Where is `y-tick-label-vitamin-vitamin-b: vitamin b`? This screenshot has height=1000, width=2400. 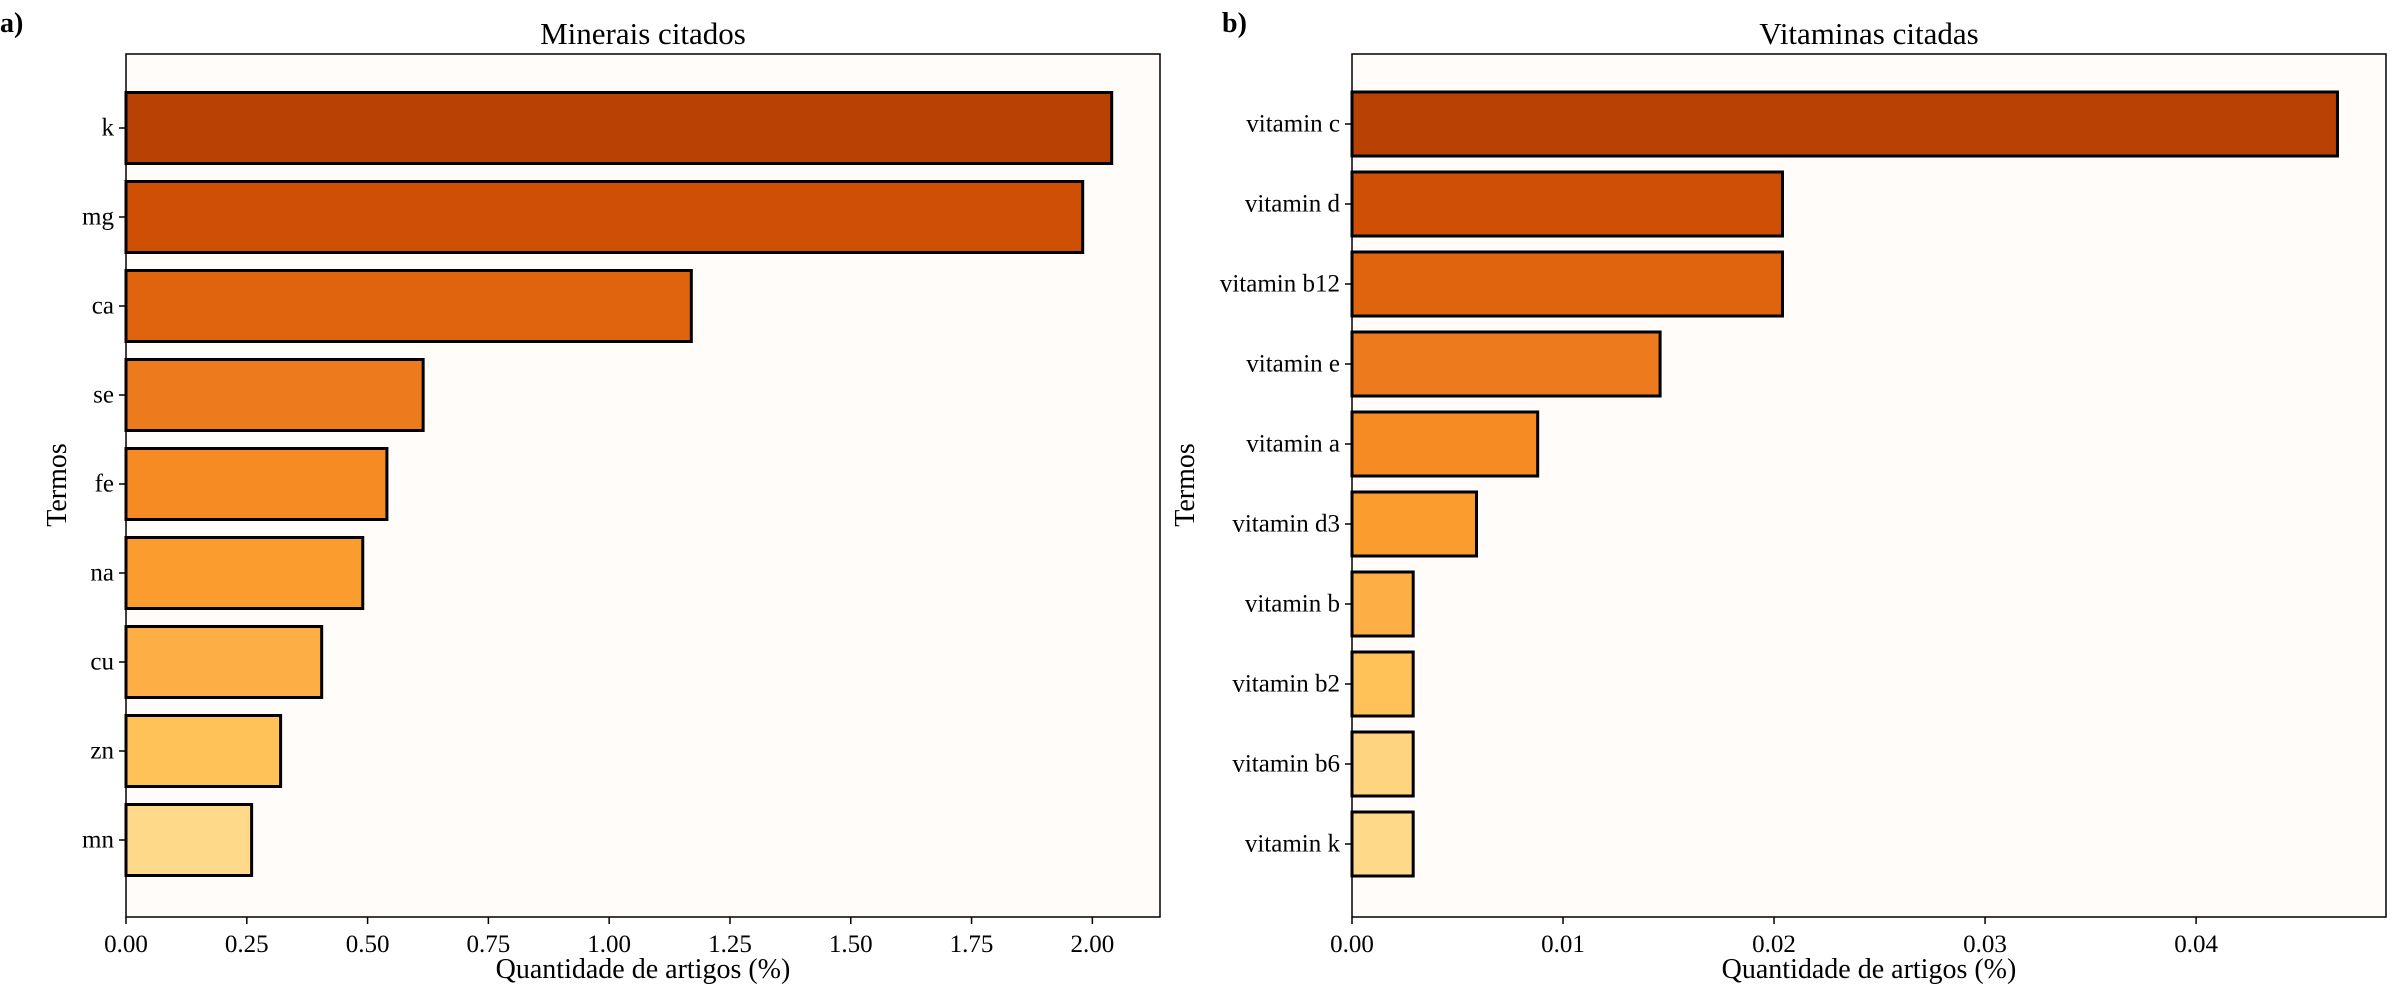
y-tick-label-vitamin-vitamin-b: vitamin b is located at coordinates (1292, 604).